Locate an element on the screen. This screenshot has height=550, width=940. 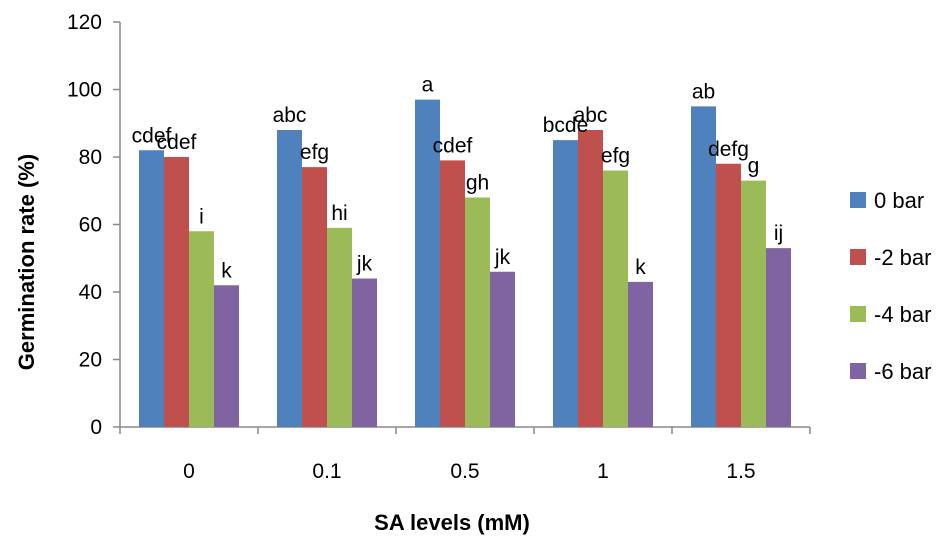
y-tick-label: 80 is located at coordinates (90, 157).